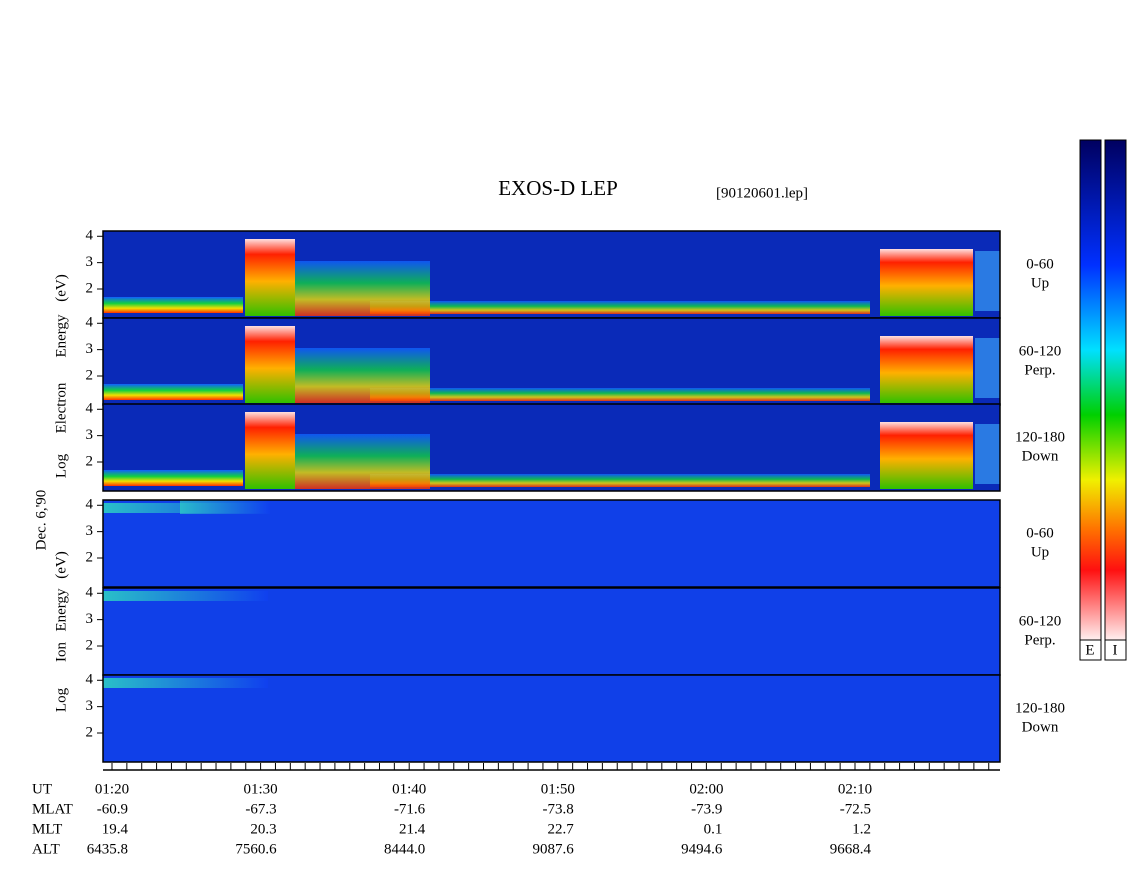 Image resolution: width=1130 pixels, height=875 pixels. Describe the element at coordinates (855, 809) in the screenshot. I see `ephemeris-value: -72.5` at that location.